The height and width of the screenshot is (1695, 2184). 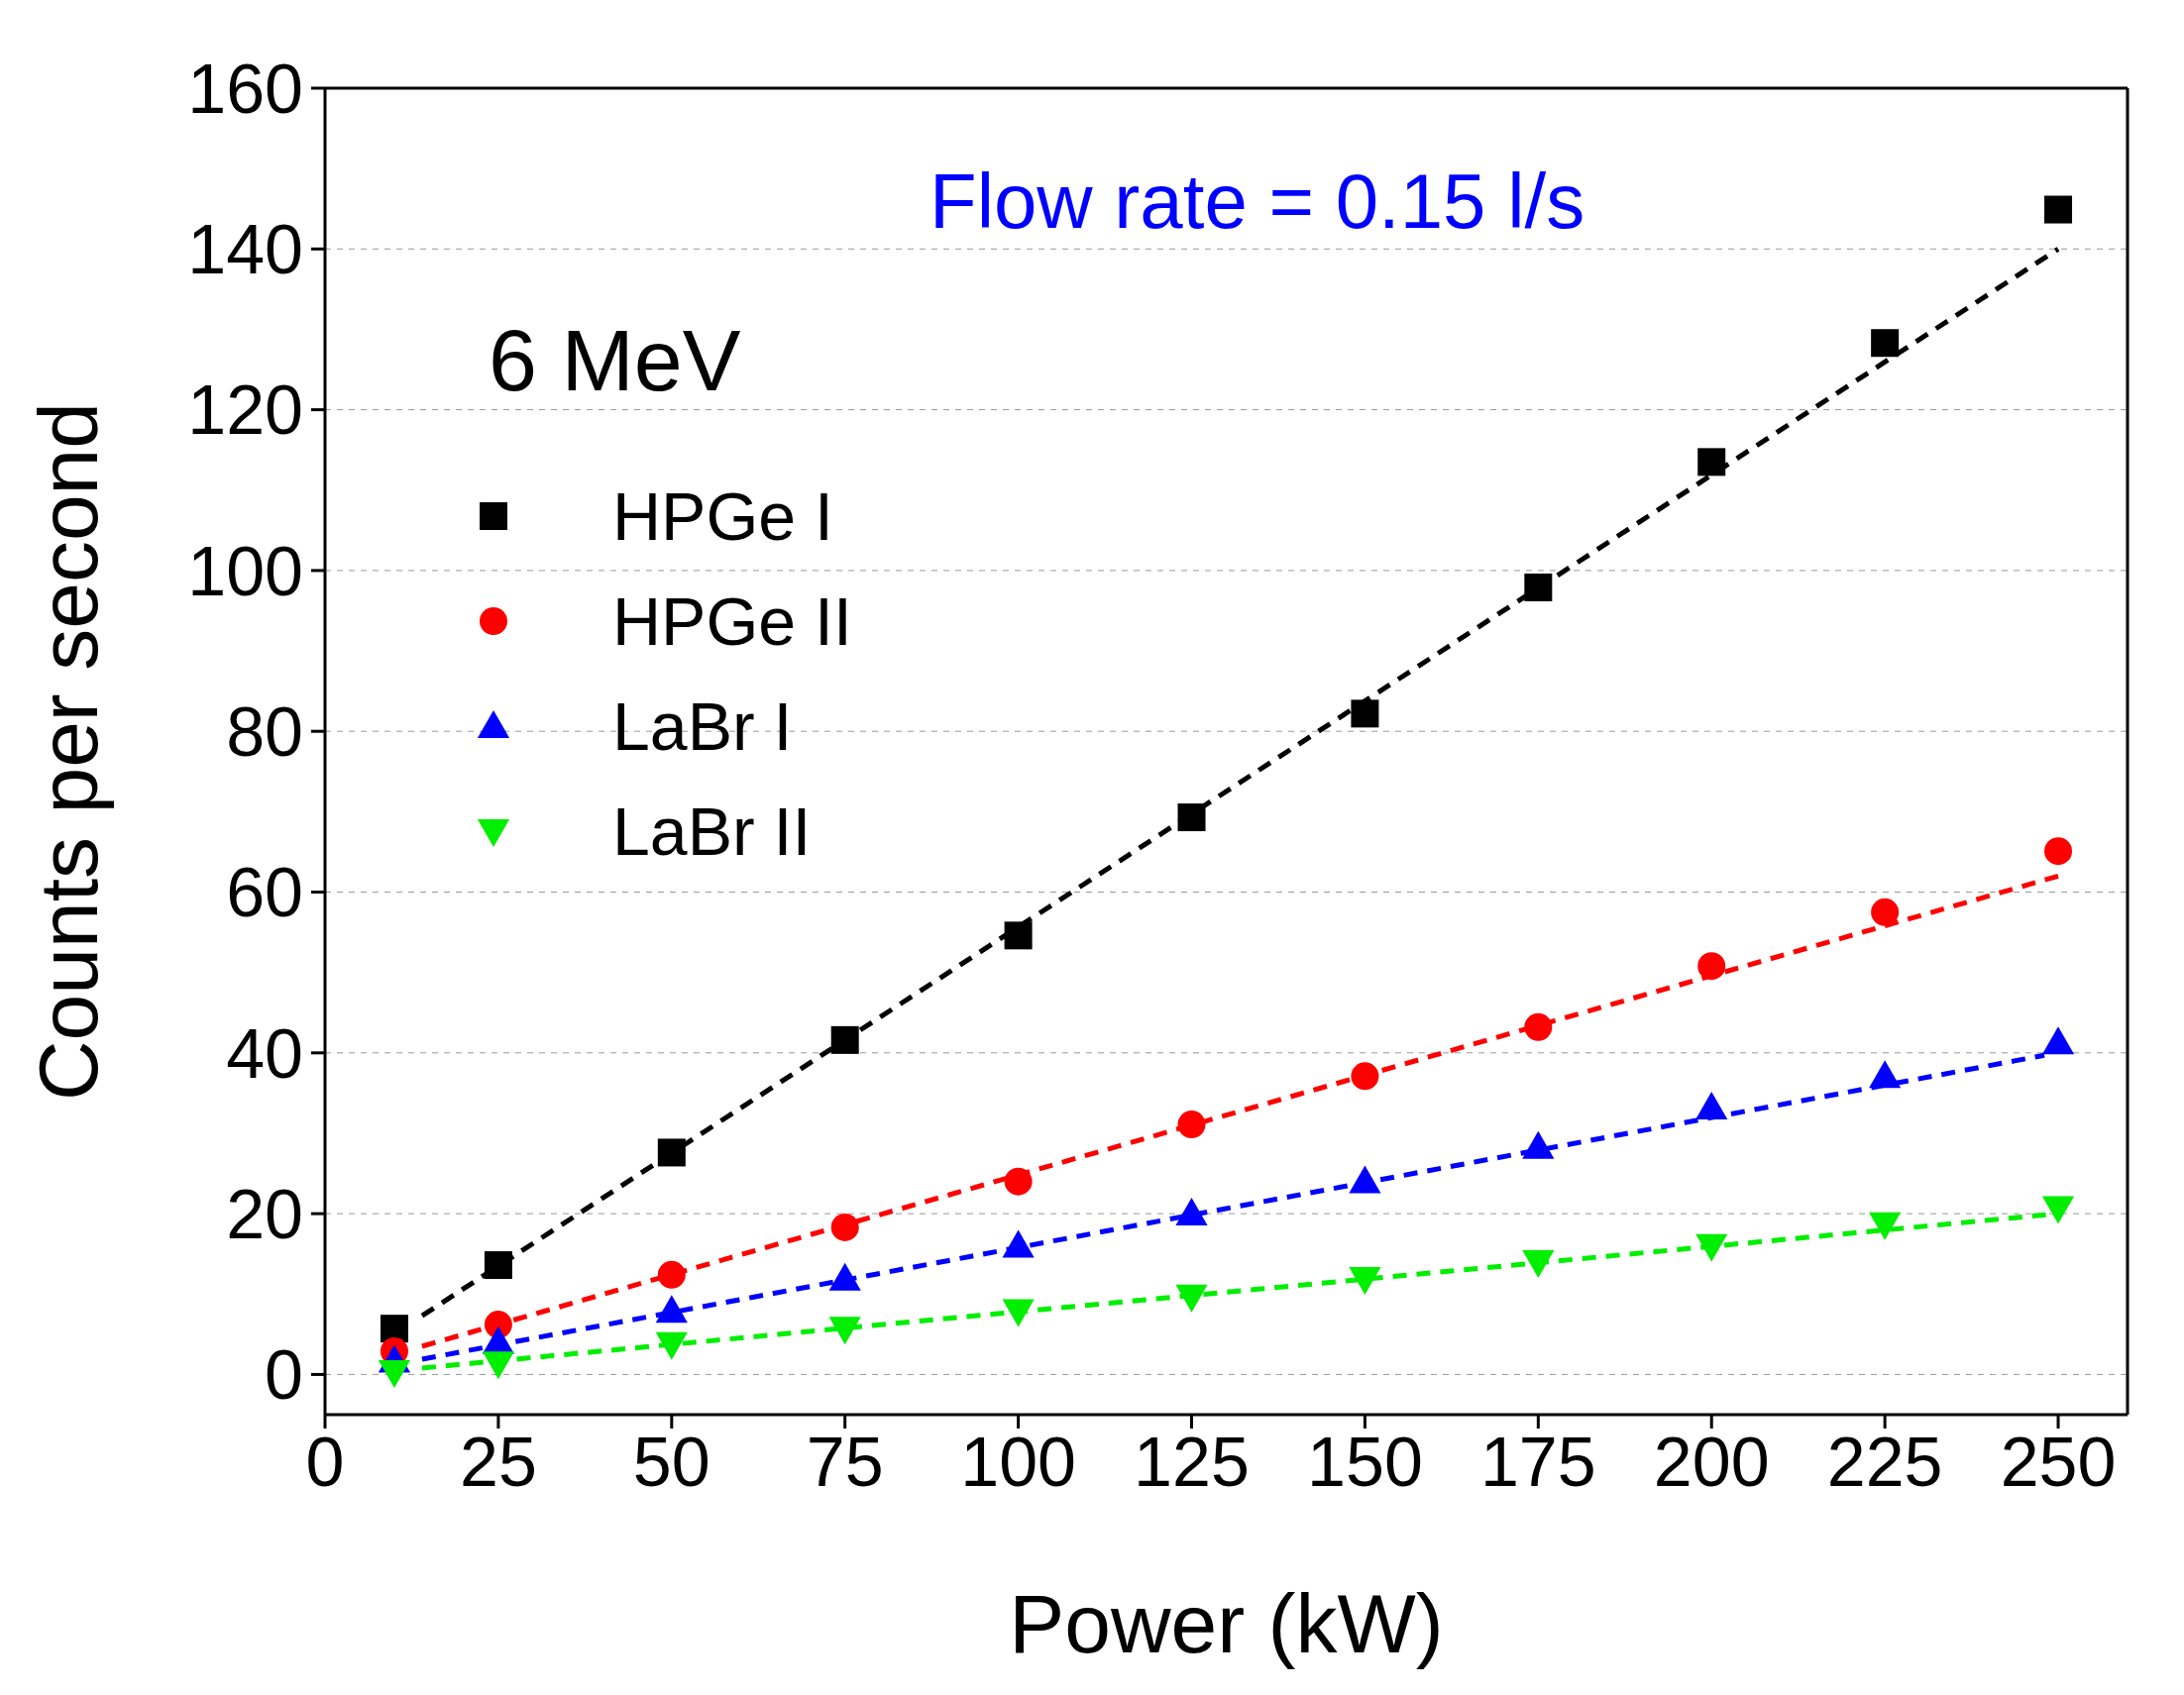 I want to click on x-tick-label: 150, so click(x=1365, y=1462).